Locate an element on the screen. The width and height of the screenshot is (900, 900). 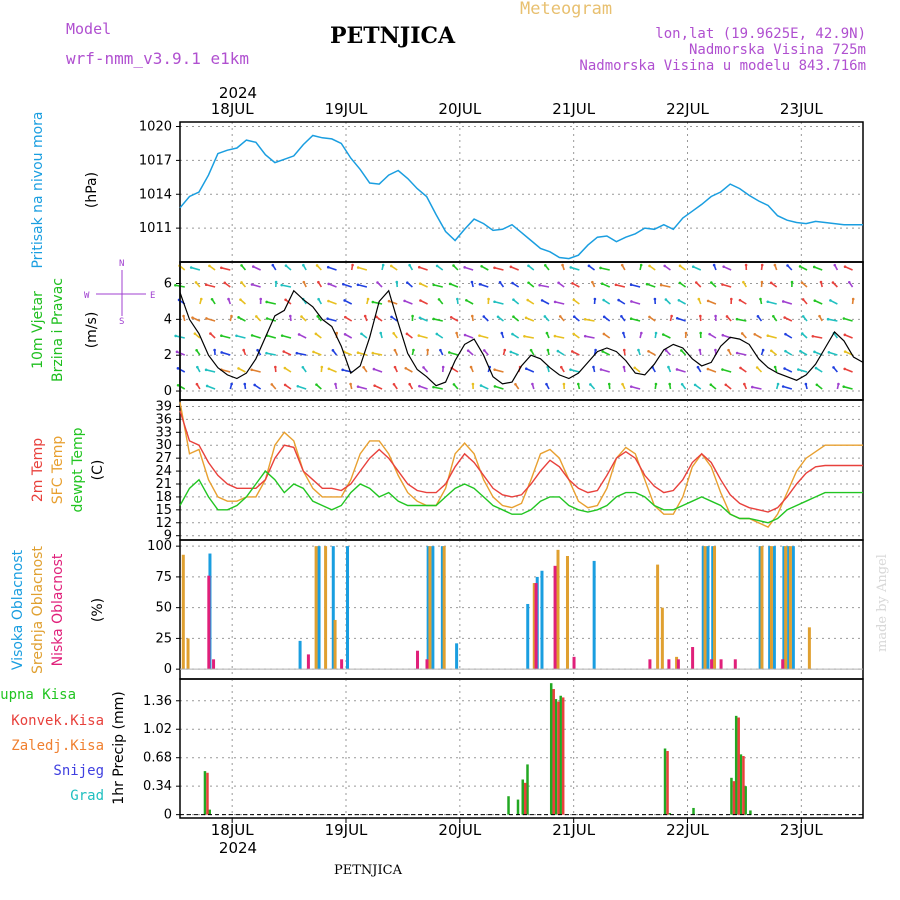
wind-ytick-label: 6 is located at coordinates (168, 284).